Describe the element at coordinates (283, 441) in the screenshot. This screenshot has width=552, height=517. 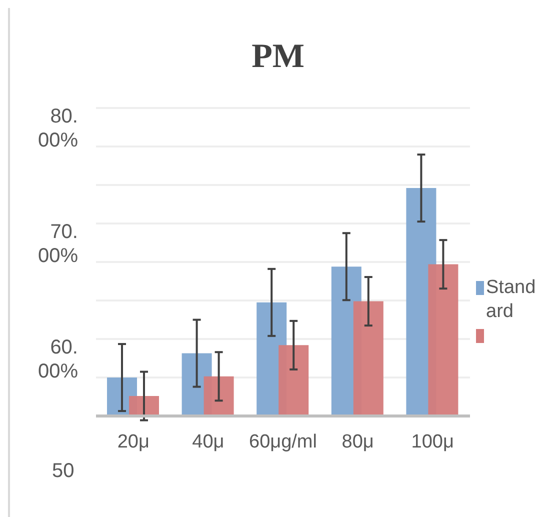
I see `x-tick-label: 60μg/ml` at that location.